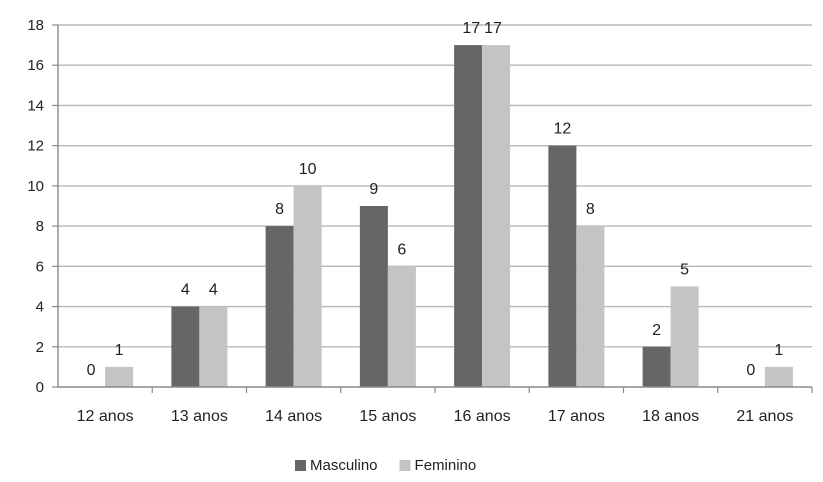 The image size is (823, 482). What do you see at coordinates (482, 416) in the screenshot?
I see `x-tick-label: 16 anos` at bounding box center [482, 416].